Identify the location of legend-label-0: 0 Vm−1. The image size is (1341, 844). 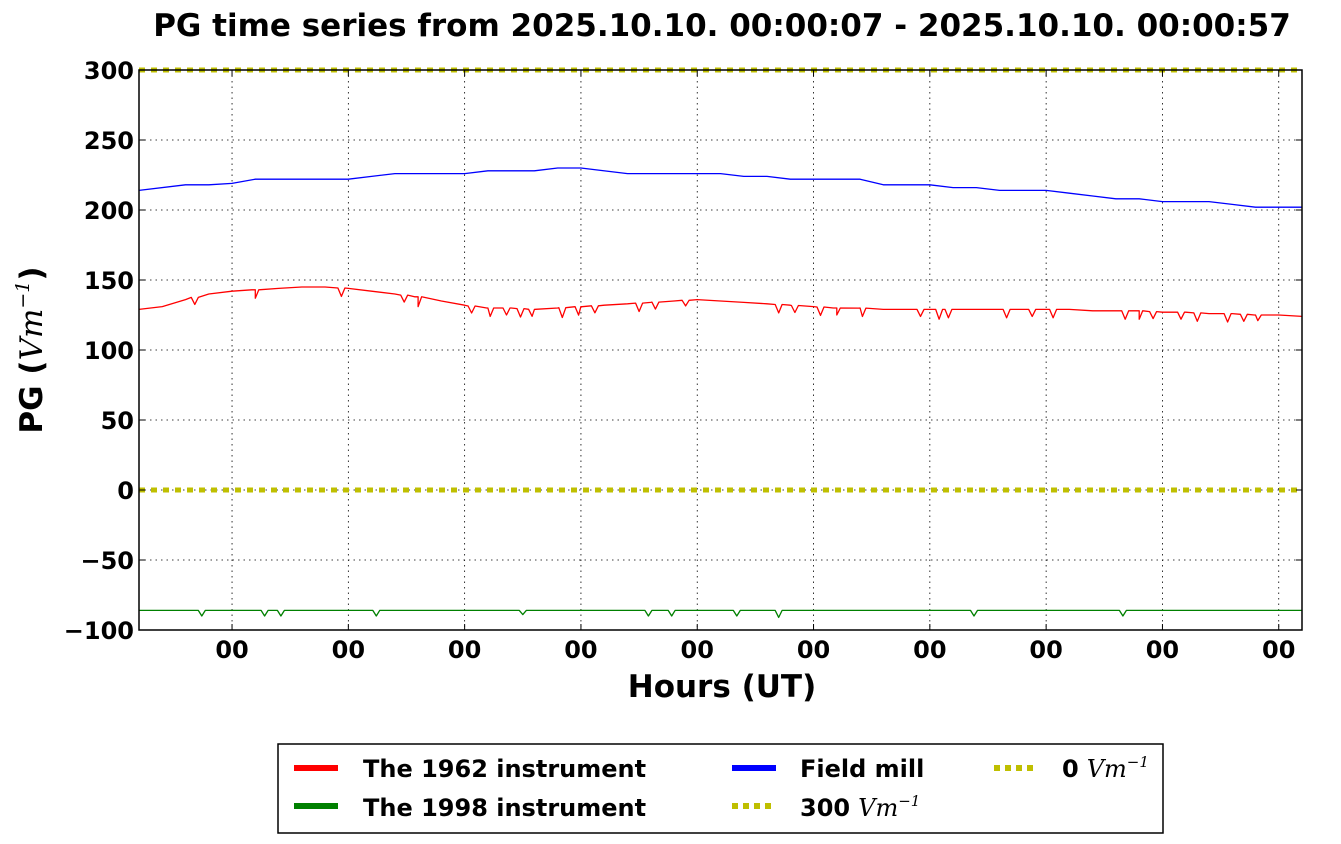
(1105, 768).